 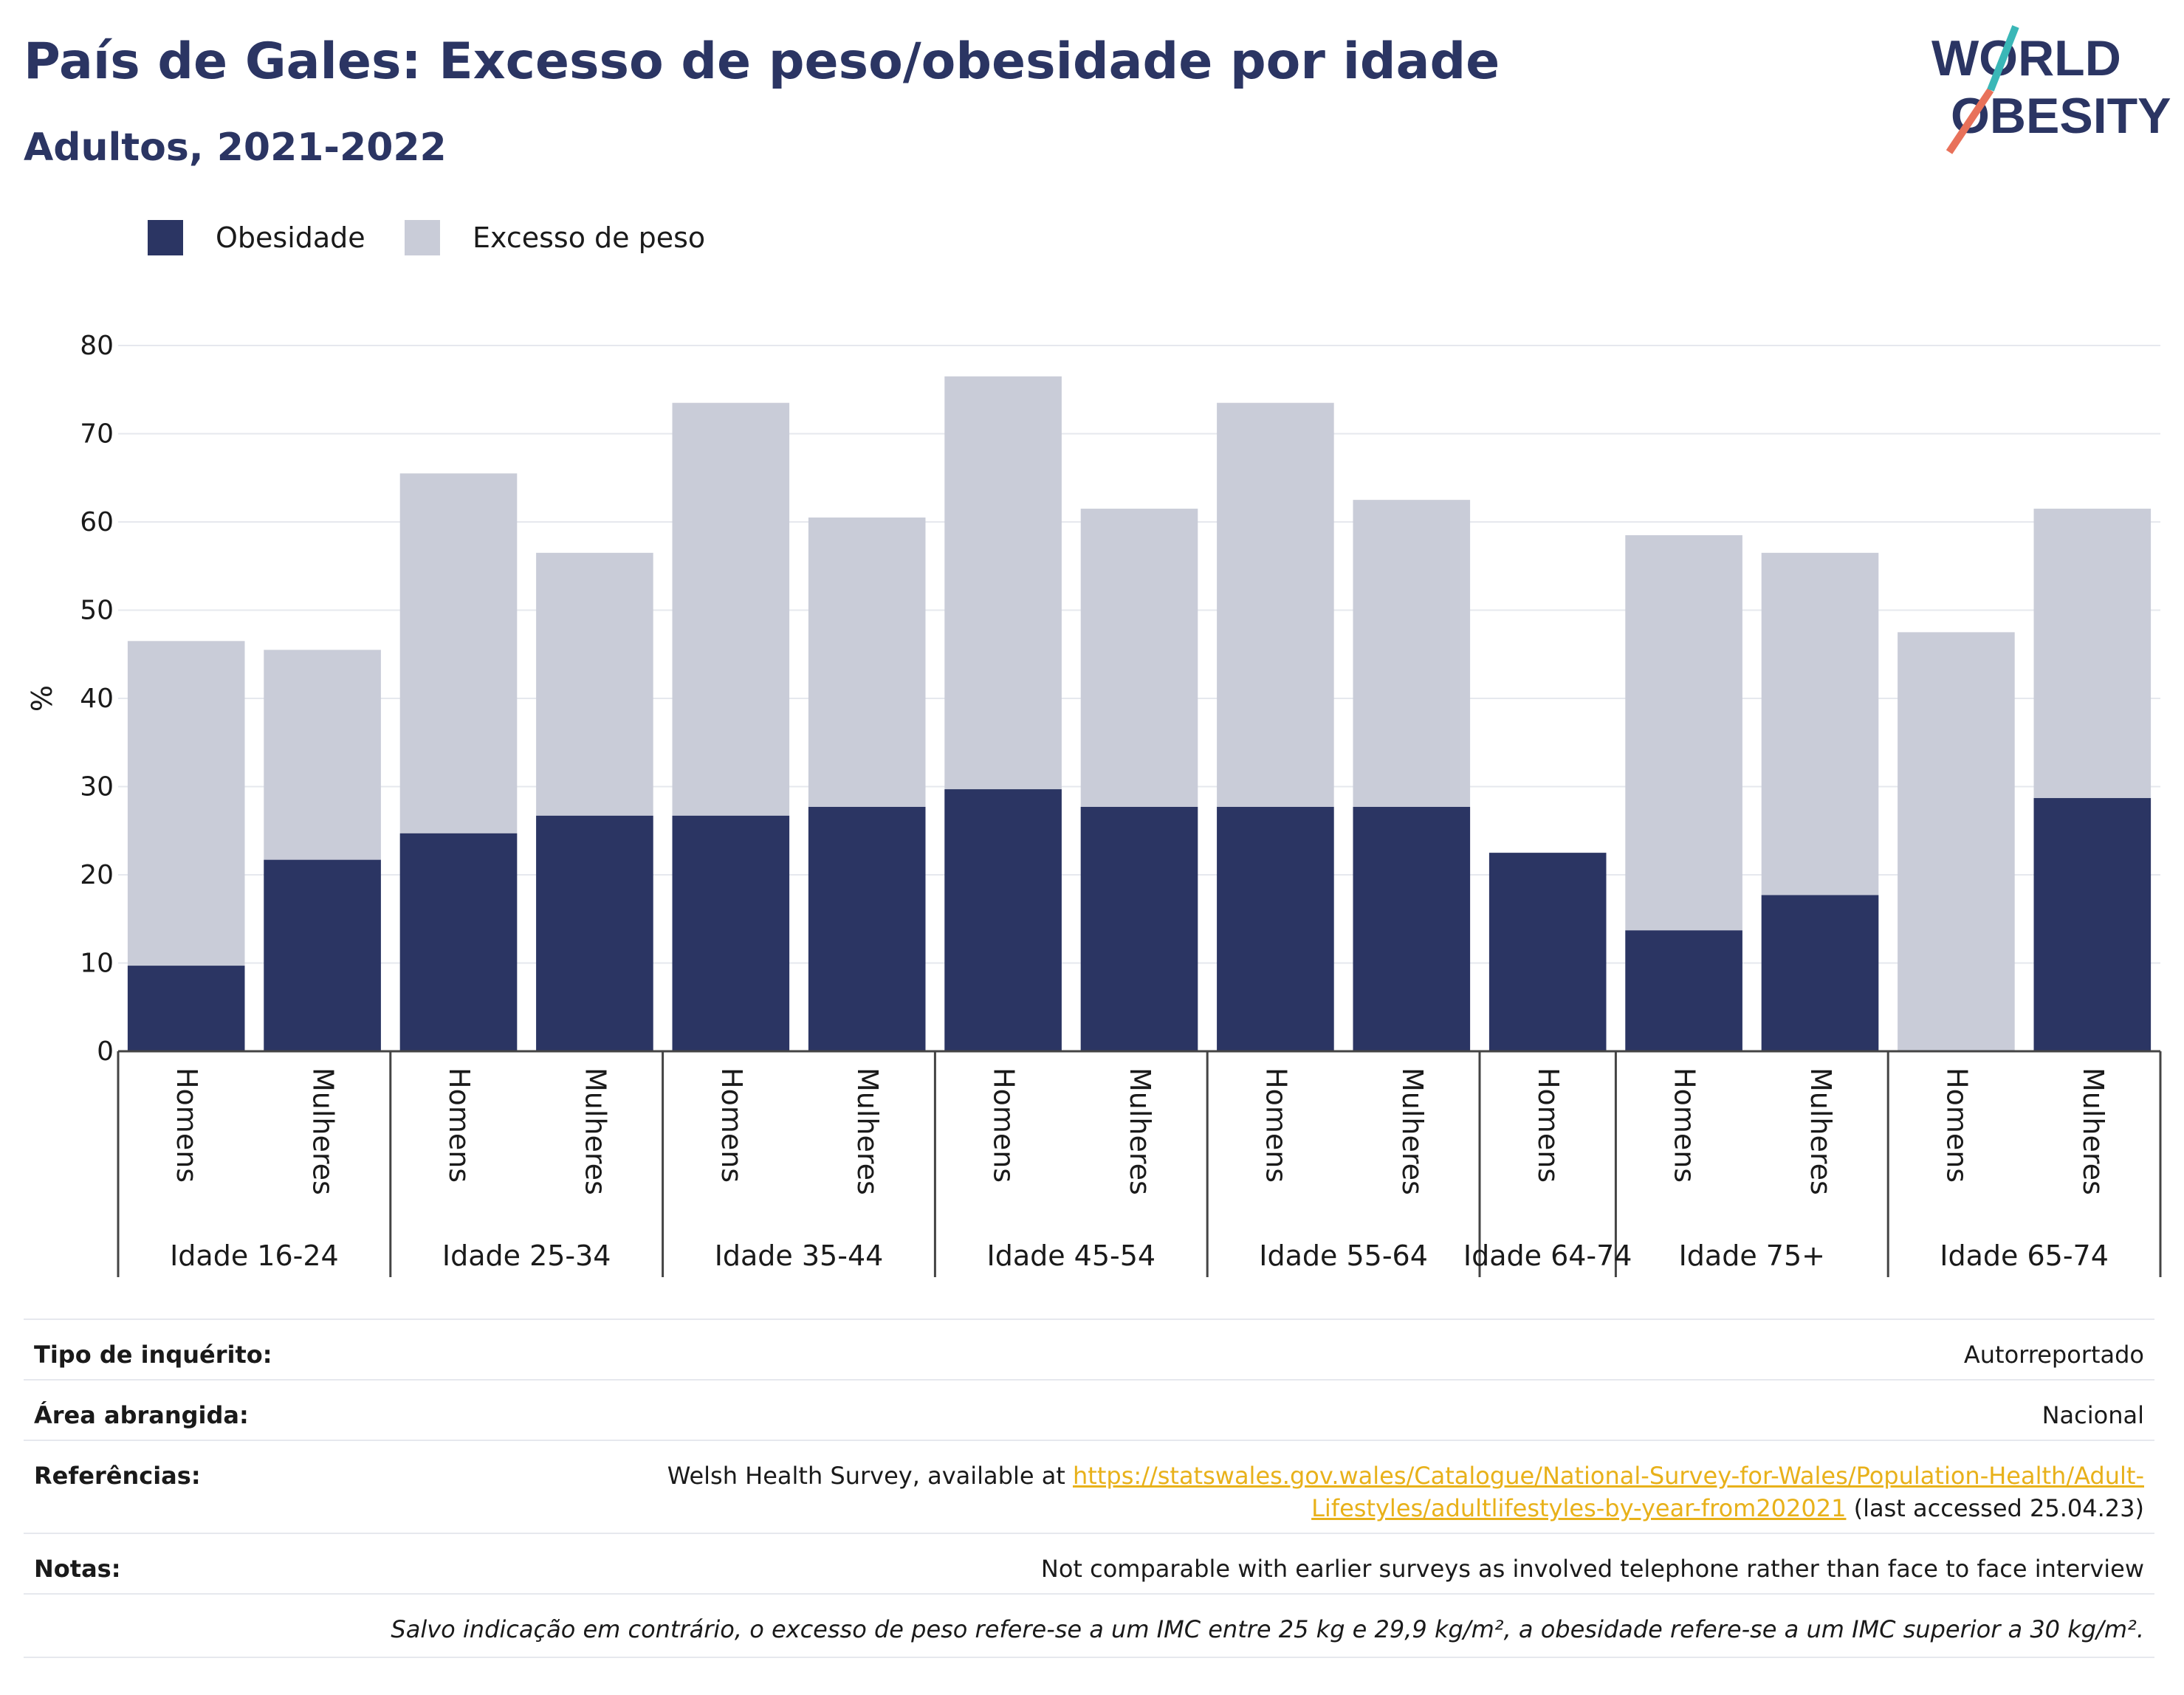 What do you see at coordinates (1344, 1256) in the screenshot?
I see `x-group-label: Idade 55-64` at bounding box center [1344, 1256].